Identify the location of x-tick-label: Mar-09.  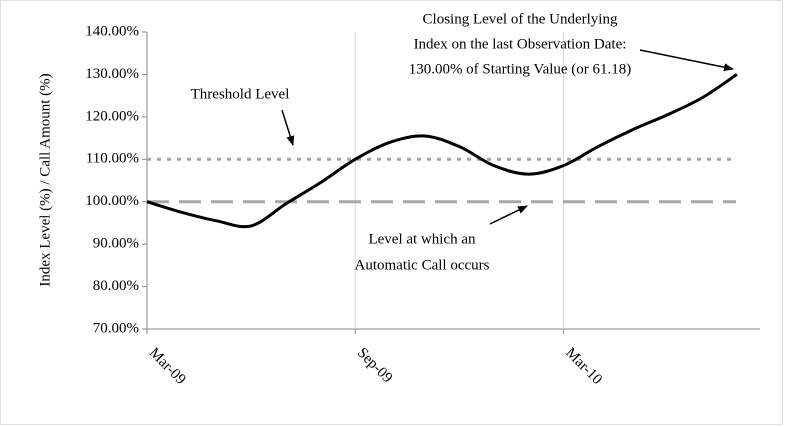
(167, 366).